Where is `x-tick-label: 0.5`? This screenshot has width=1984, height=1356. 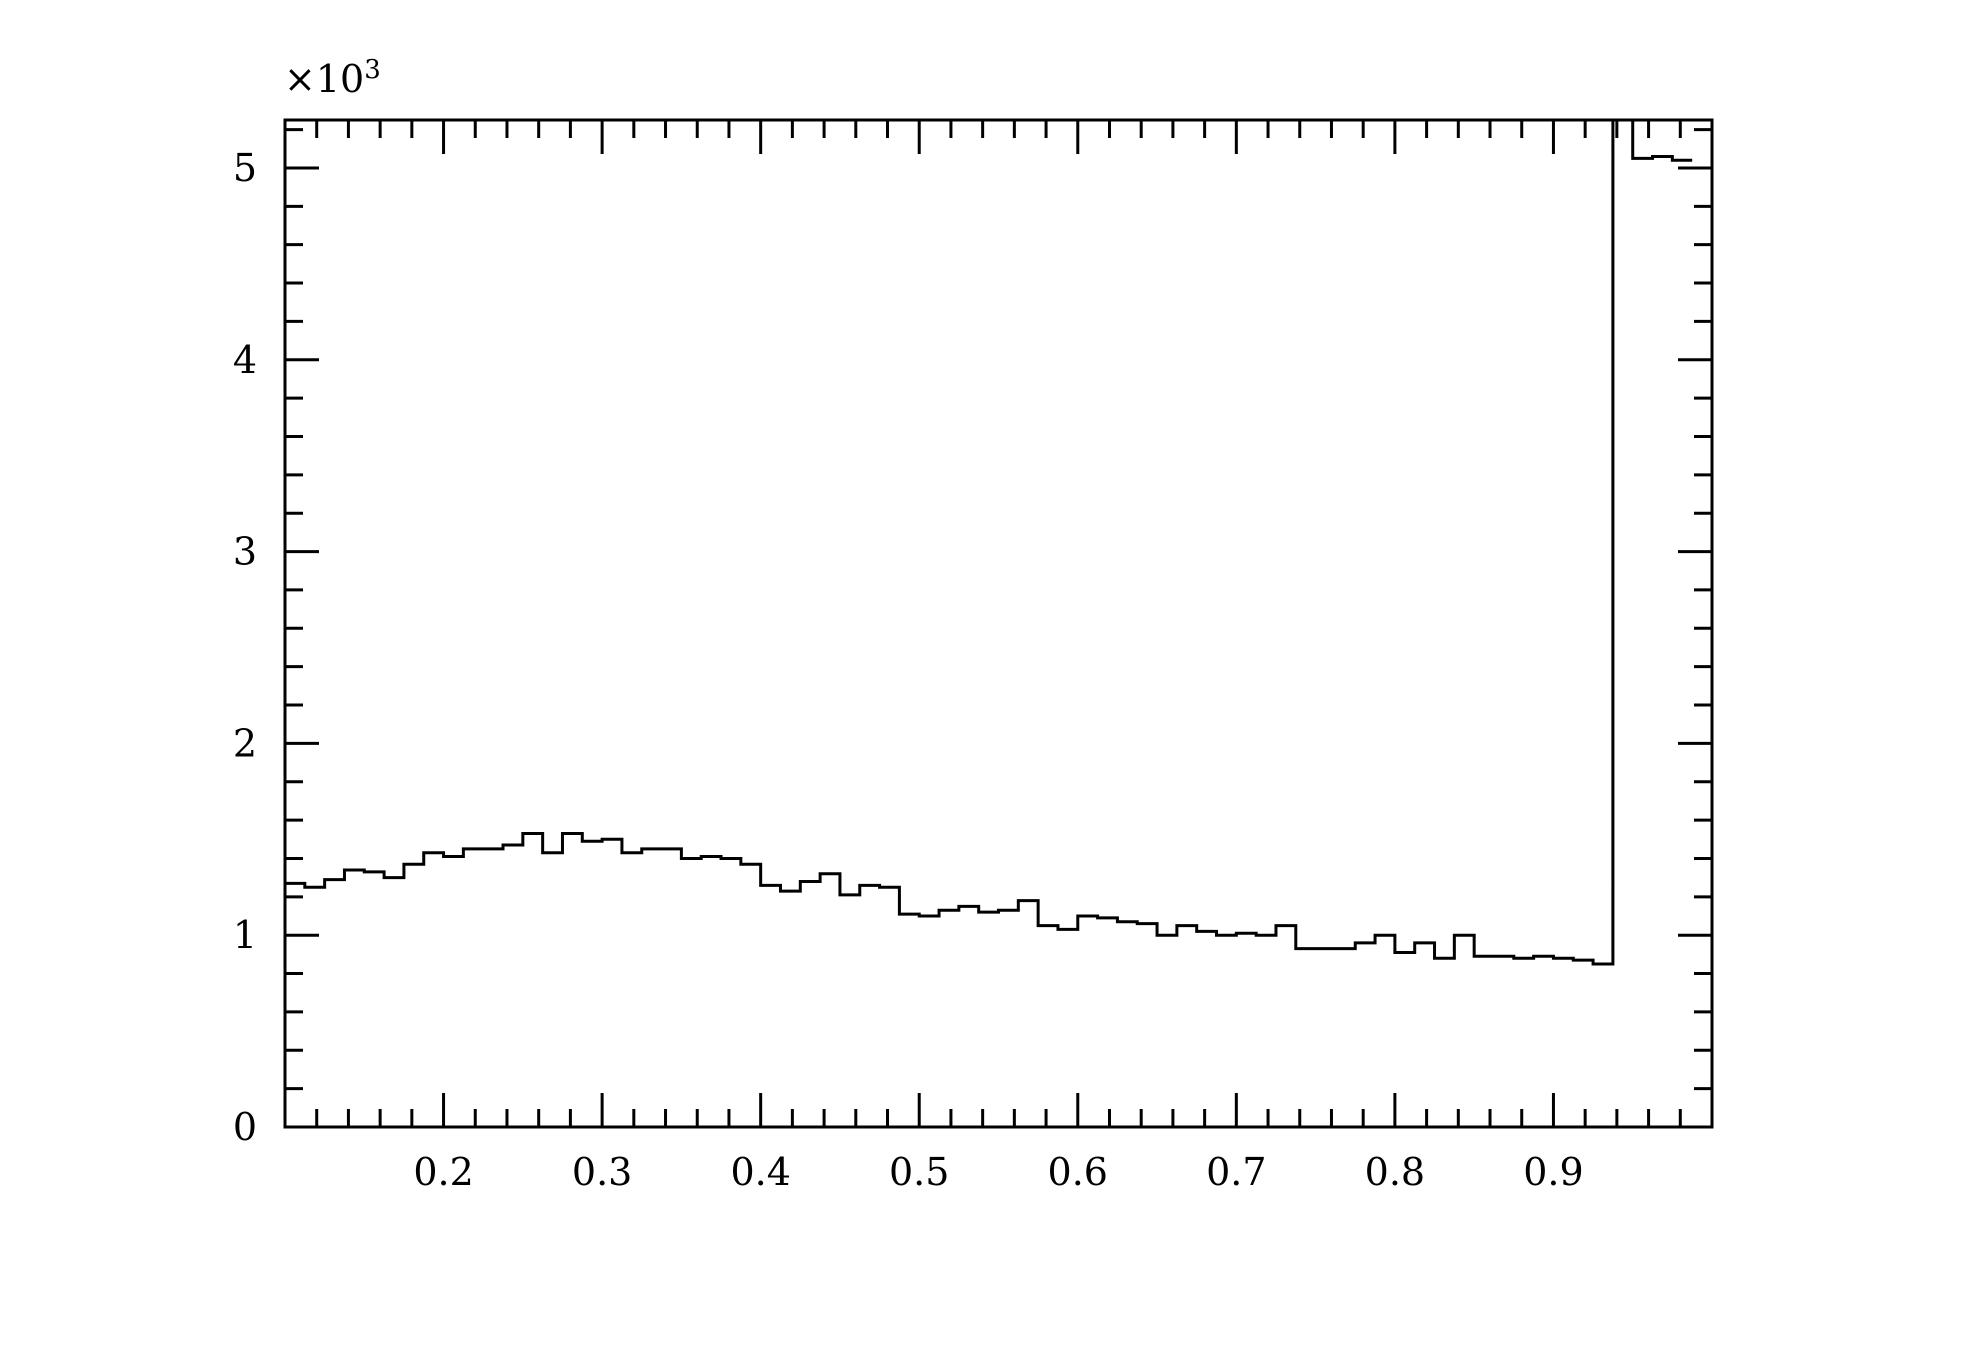
x-tick-label: 0.5 is located at coordinates (919, 1172).